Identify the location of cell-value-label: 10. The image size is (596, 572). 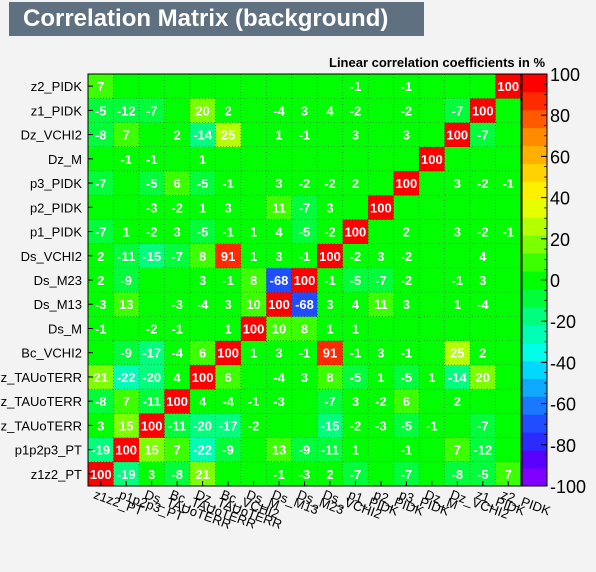
(253, 304).